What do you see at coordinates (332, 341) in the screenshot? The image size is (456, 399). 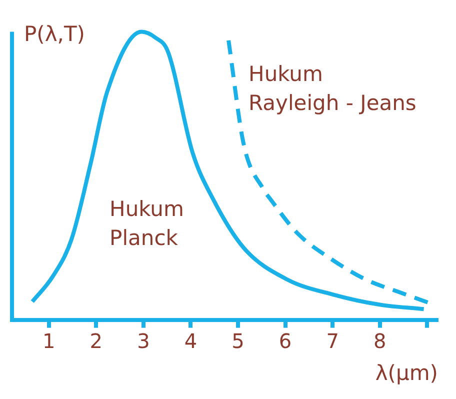 I see `x-tick-label: 7` at bounding box center [332, 341].